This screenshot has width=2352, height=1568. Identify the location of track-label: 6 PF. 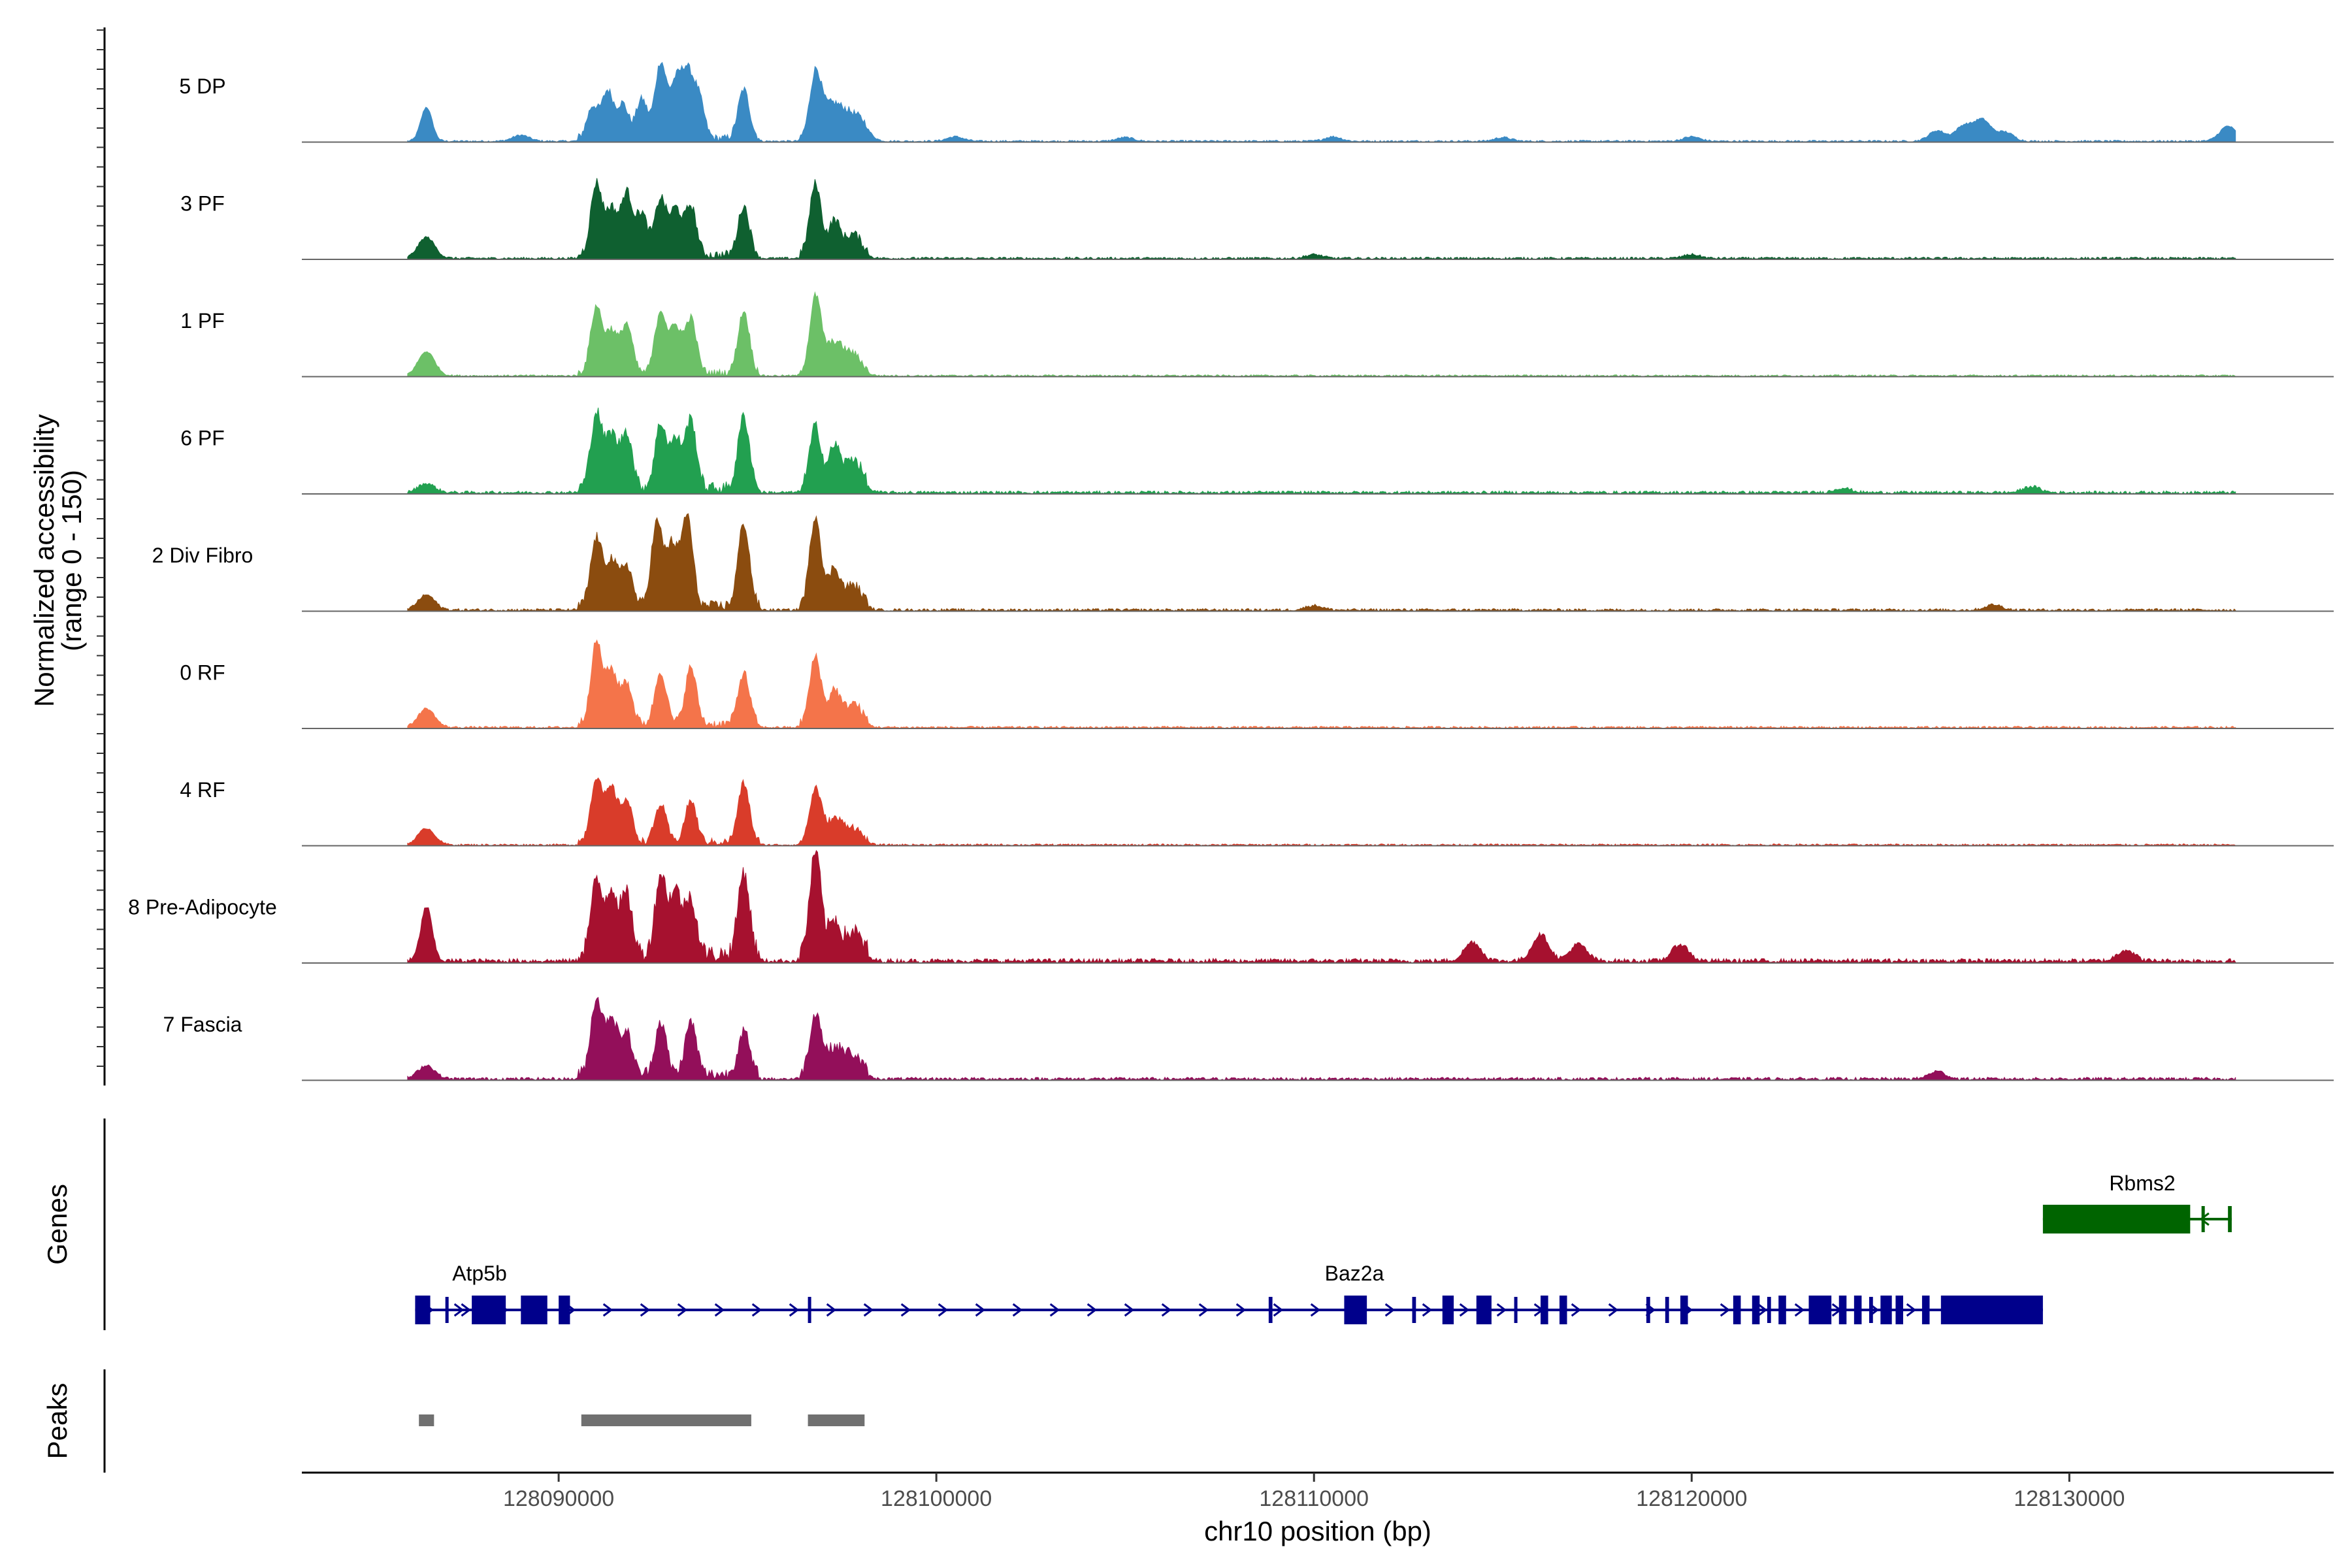
(202, 438).